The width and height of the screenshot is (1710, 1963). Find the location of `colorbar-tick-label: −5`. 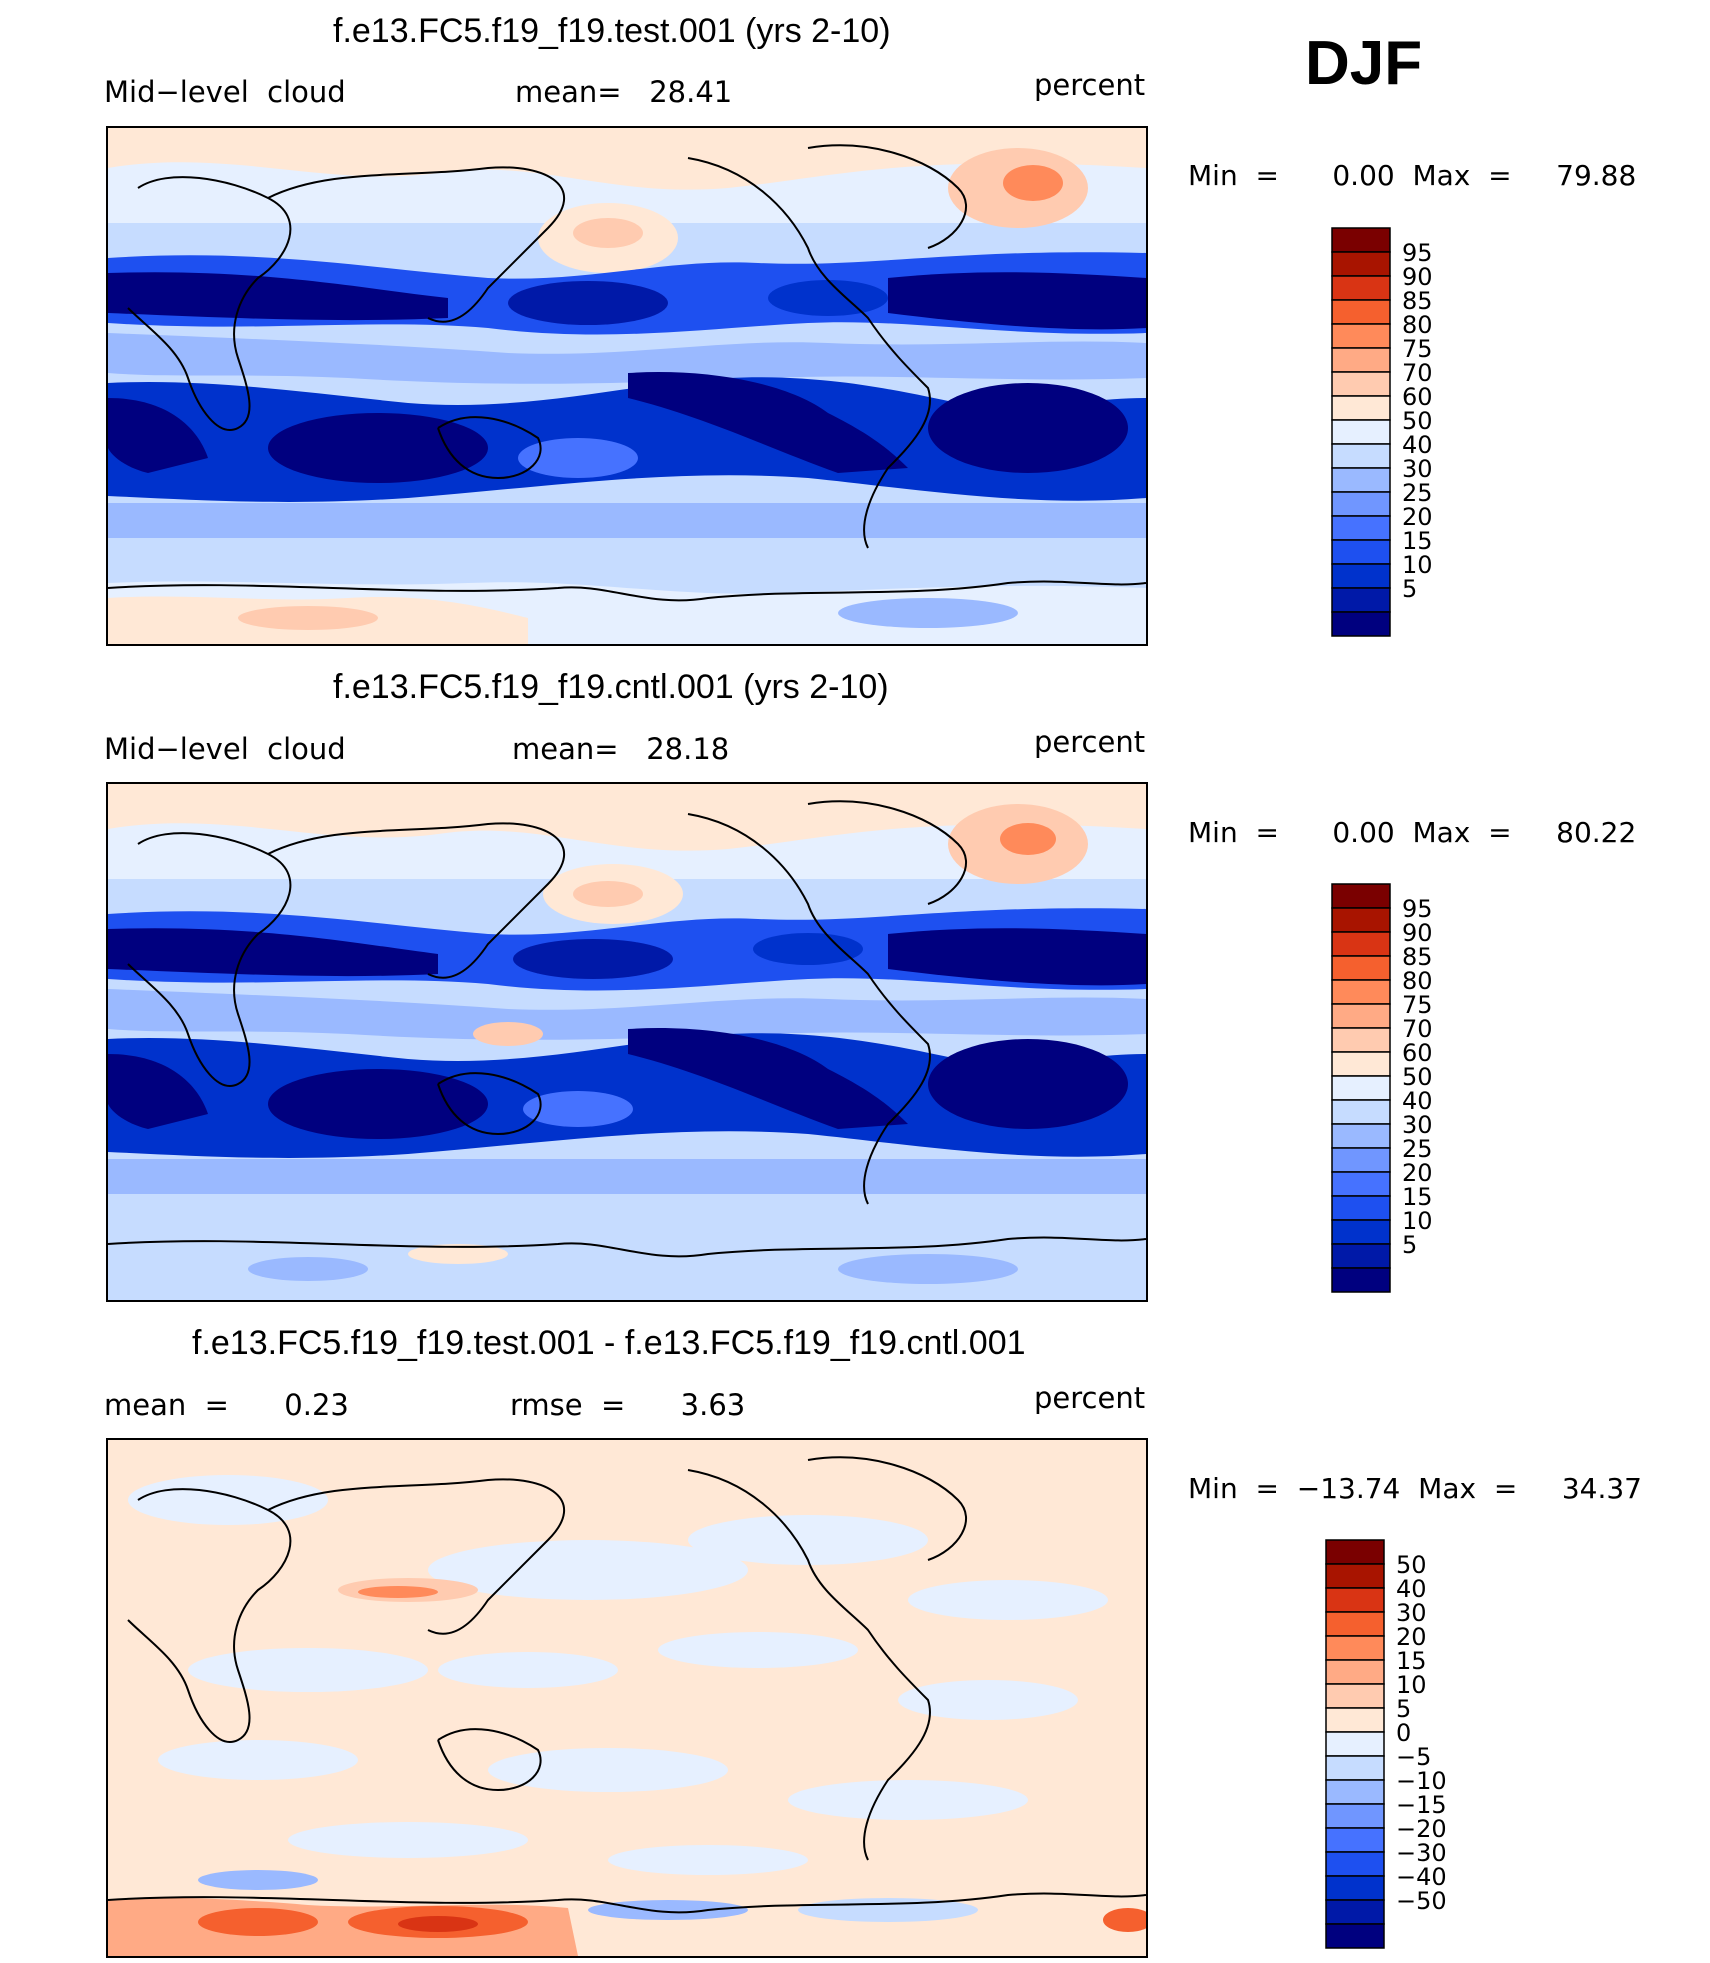

colorbar-tick-label: −5 is located at coordinates (1413, 1757).